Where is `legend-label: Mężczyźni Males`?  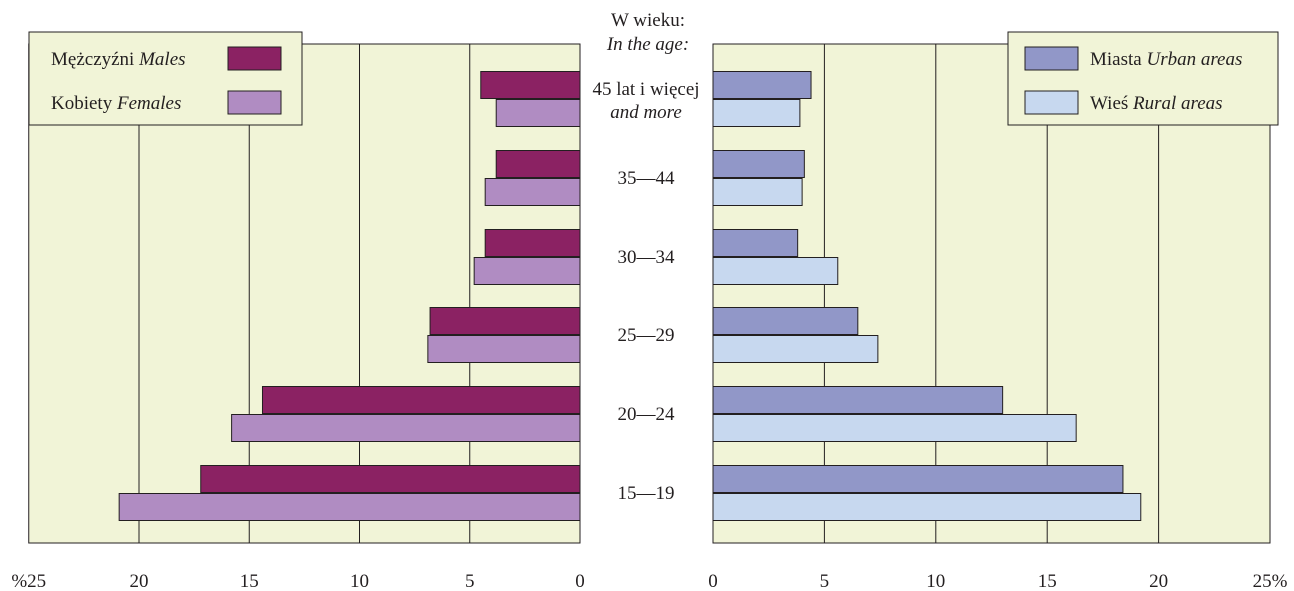
legend-label: Mężczyźni Males is located at coordinates (118, 59).